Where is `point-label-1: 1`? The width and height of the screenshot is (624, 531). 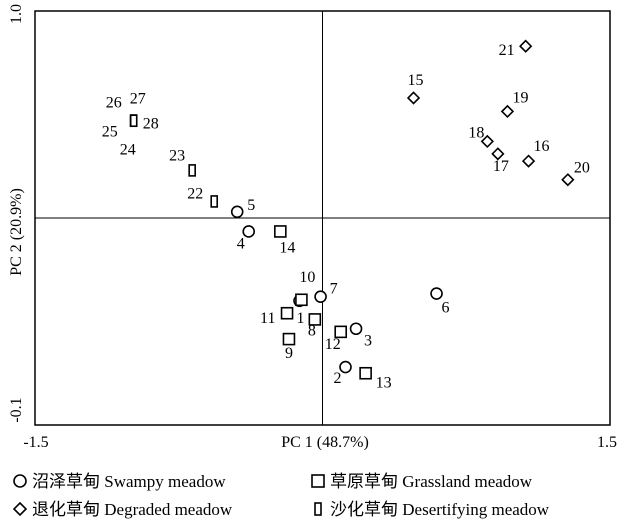
point-label-1: 1 is located at coordinates (301, 318).